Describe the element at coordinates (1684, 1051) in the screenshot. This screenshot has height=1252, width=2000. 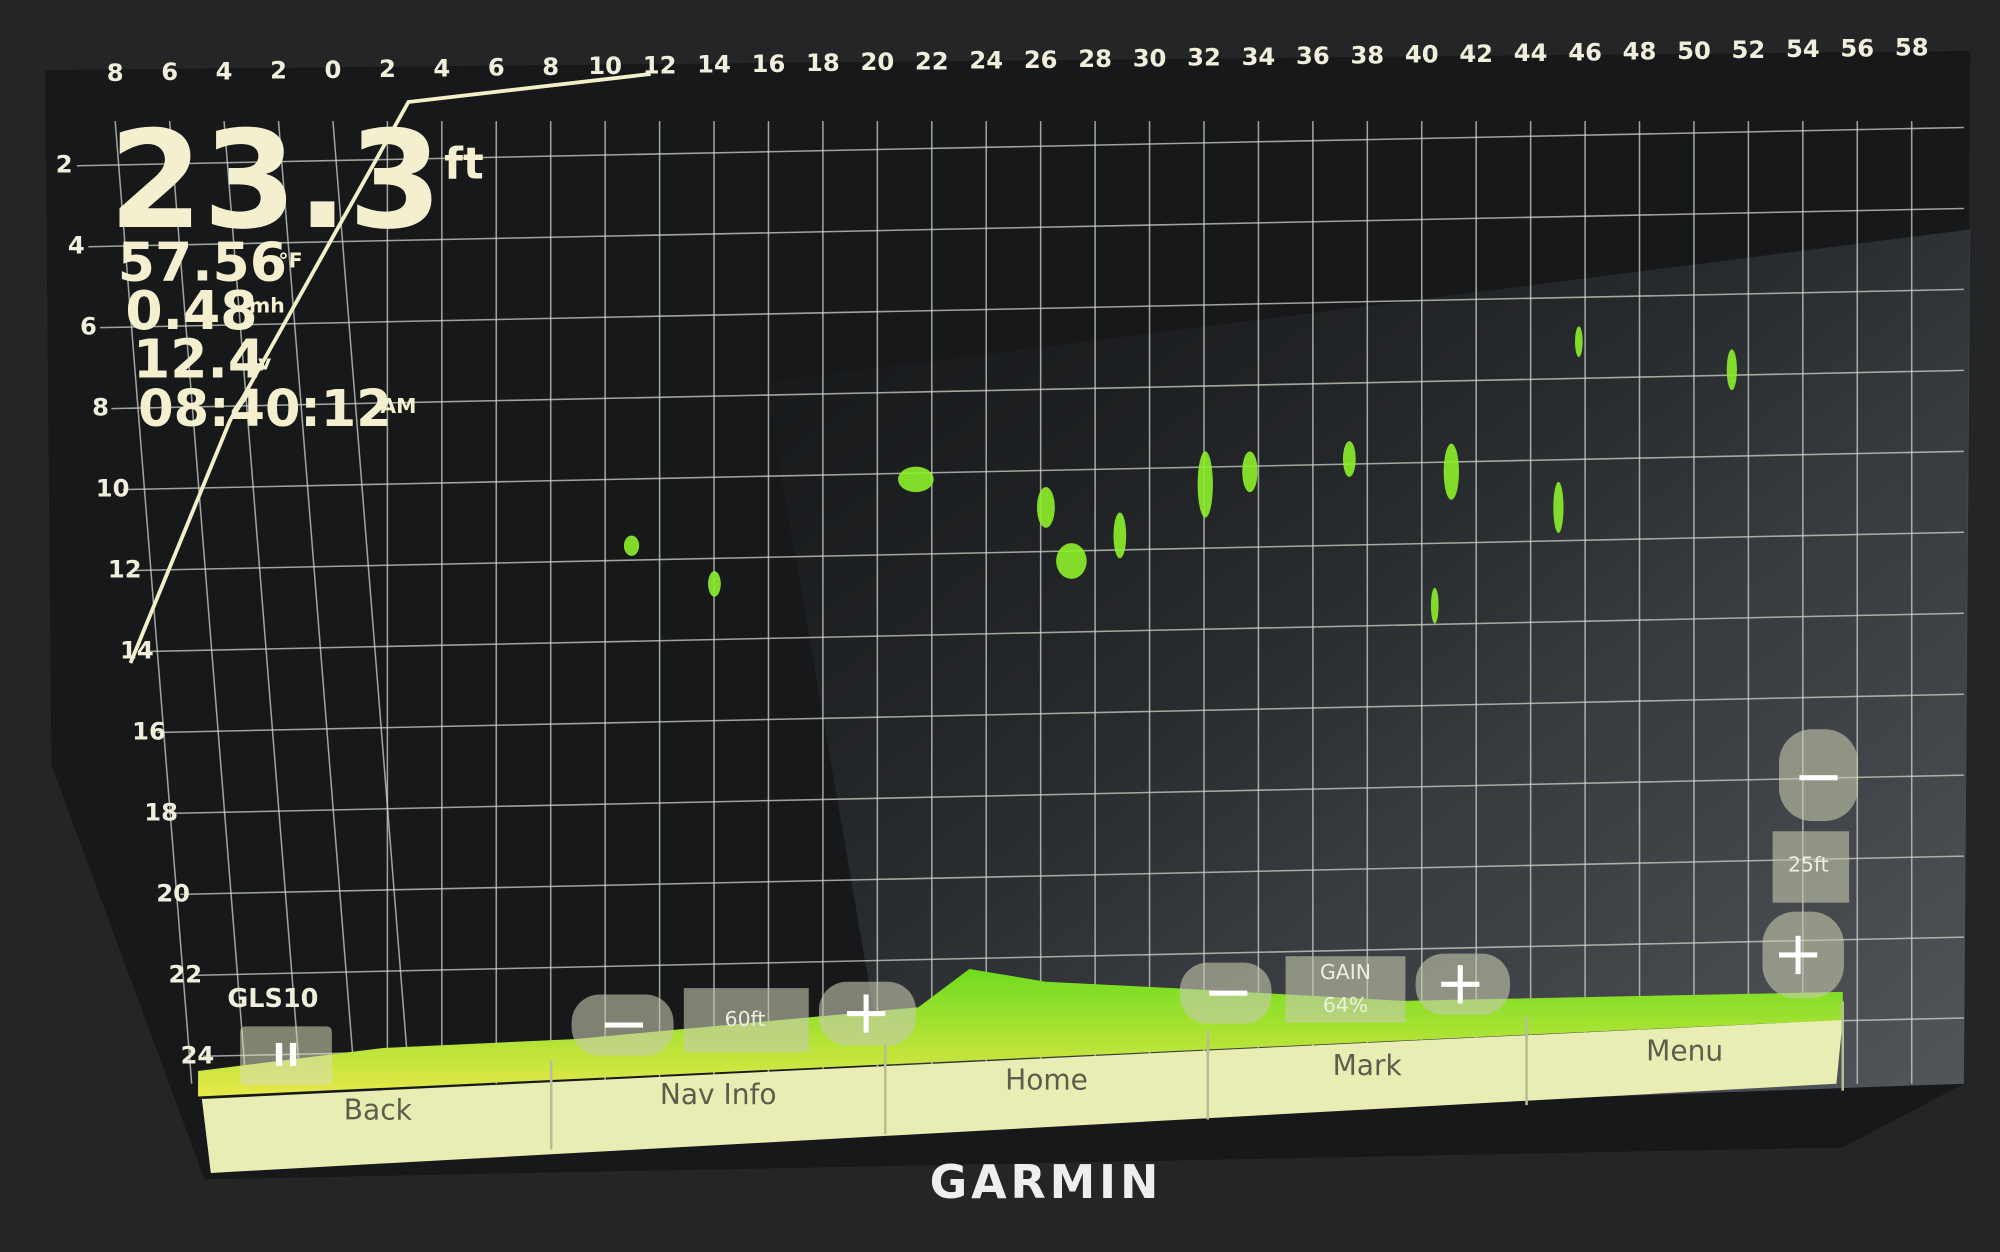
I see `nav-button: Menu` at that location.